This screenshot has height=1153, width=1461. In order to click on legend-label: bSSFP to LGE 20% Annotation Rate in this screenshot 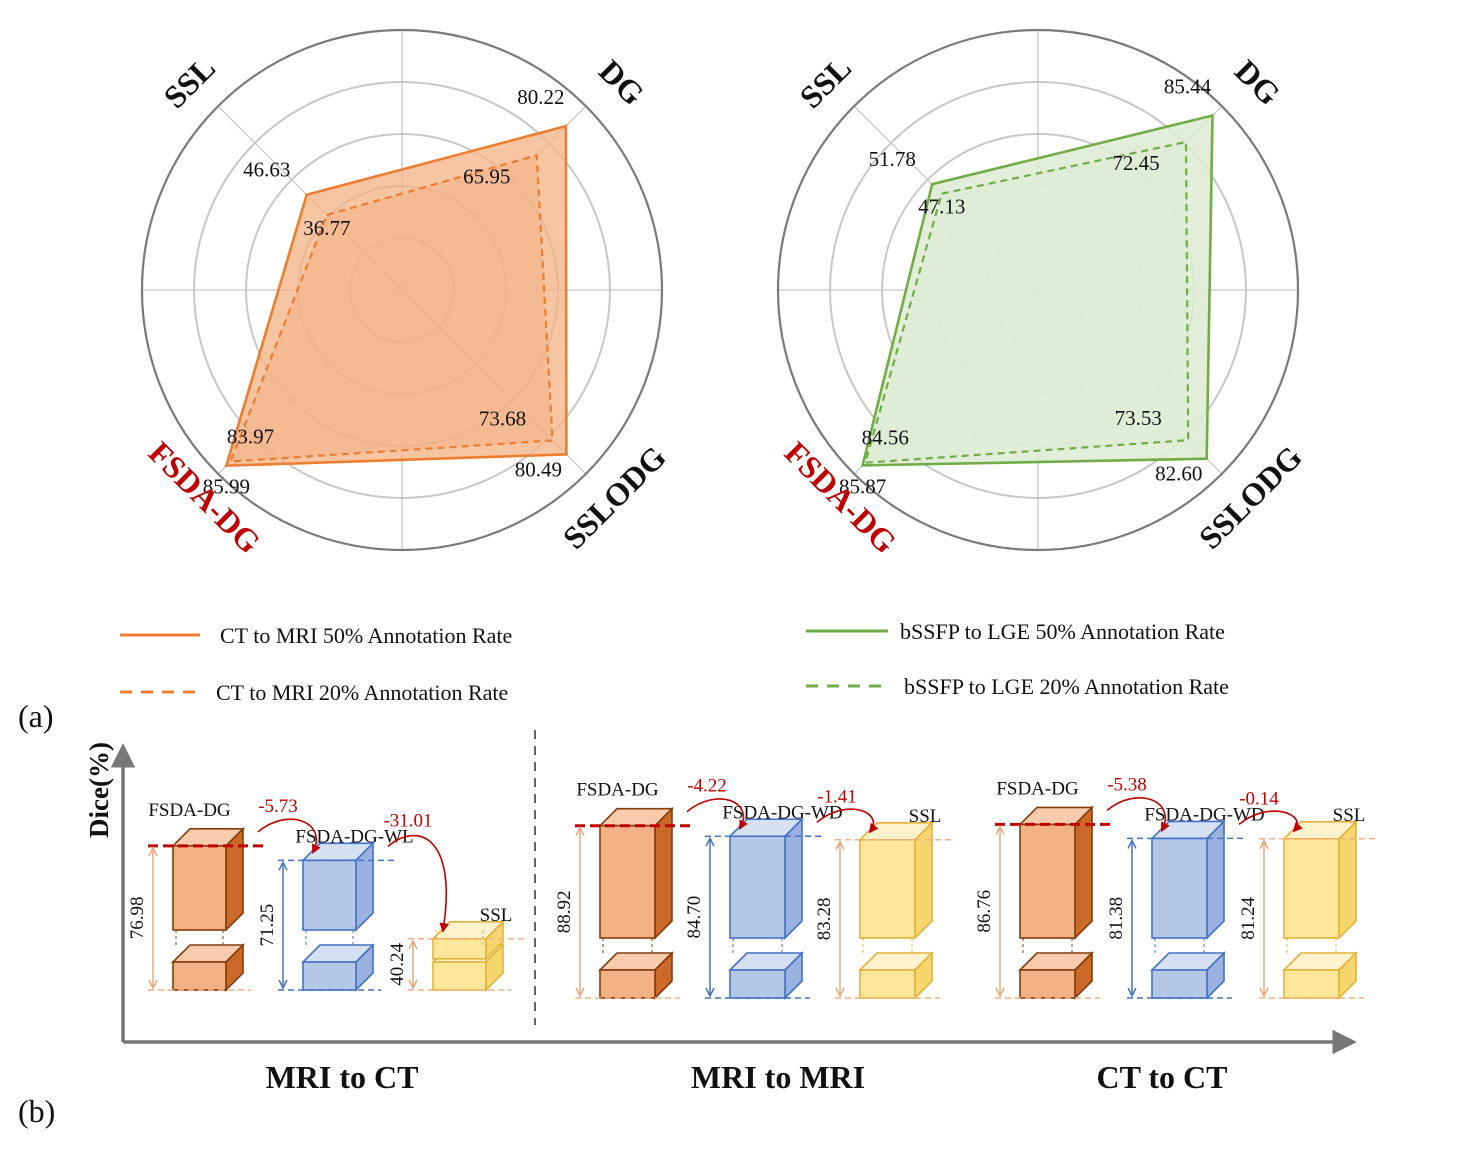, I will do `click(1066, 686)`.